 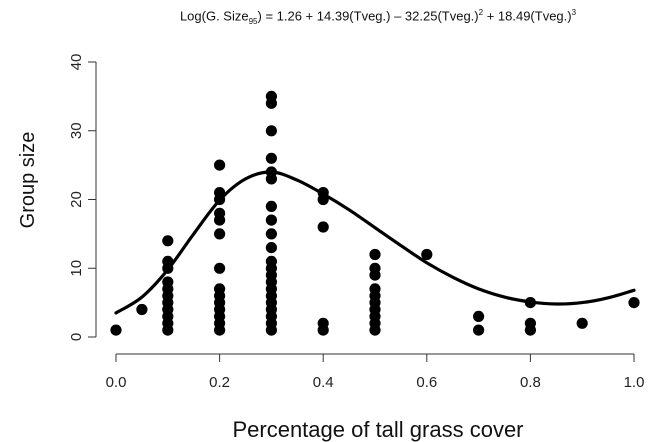 I want to click on x-axis-label: Percentage of tall grass cover, so click(x=377, y=429).